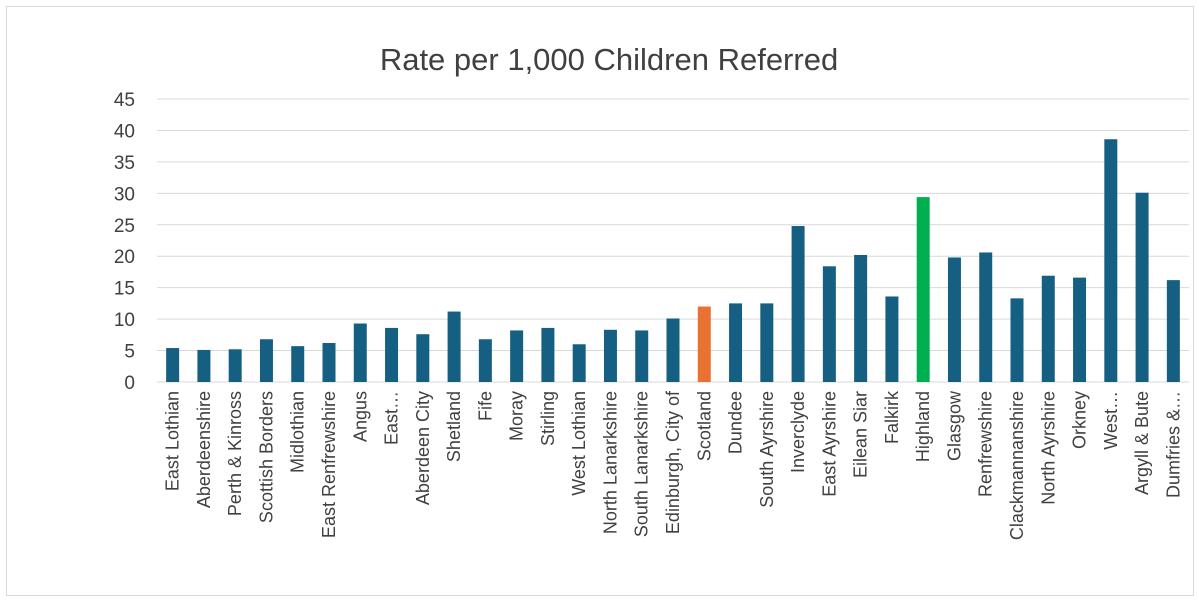 This screenshot has height=604, width=1199. What do you see at coordinates (986, 444) in the screenshot?
I see `x-tick-label: Renfrewshire` at bounding box center [986, 444].